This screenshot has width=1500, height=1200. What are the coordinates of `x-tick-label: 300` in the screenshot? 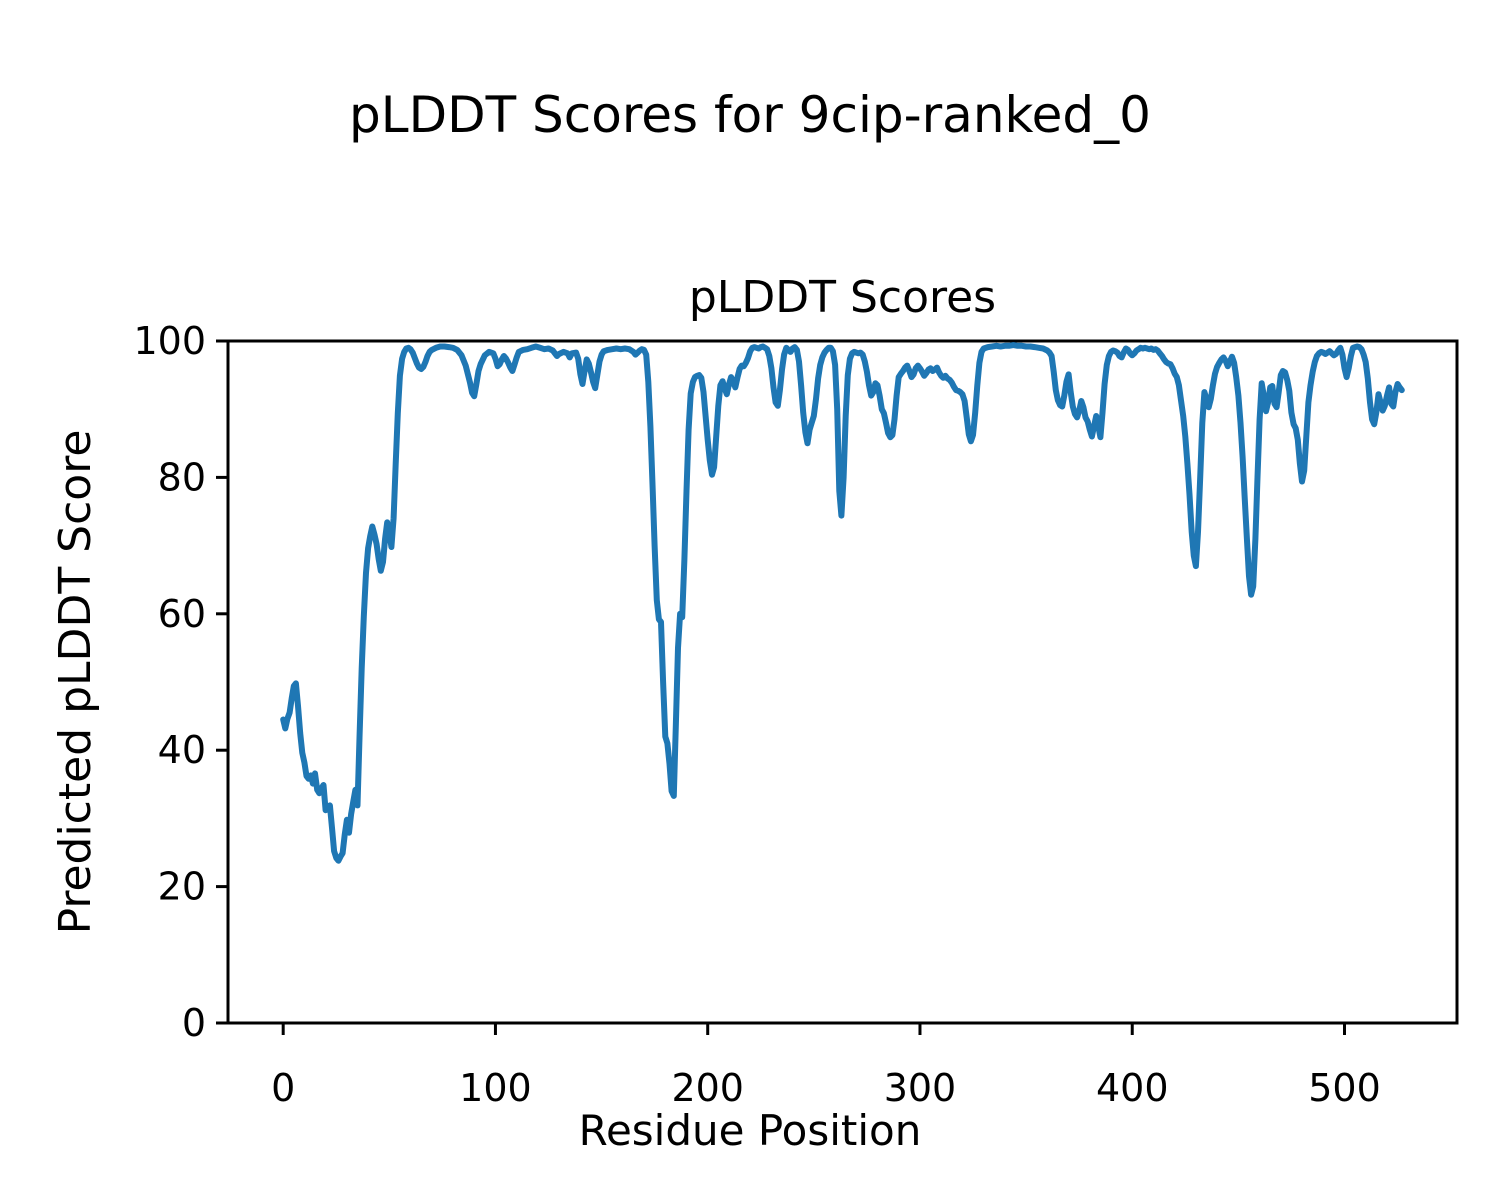 It's located at (920, 1088).